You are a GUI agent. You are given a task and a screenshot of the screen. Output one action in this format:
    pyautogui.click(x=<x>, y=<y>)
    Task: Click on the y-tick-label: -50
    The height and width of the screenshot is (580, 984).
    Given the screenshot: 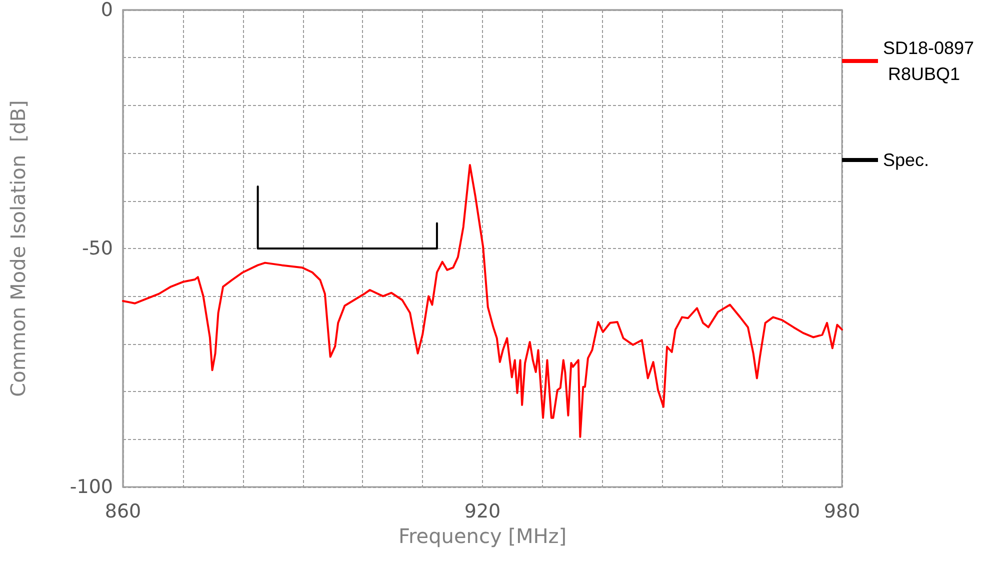 What is the action you would take?
    pyautogui.click(x=97, y=249)
    